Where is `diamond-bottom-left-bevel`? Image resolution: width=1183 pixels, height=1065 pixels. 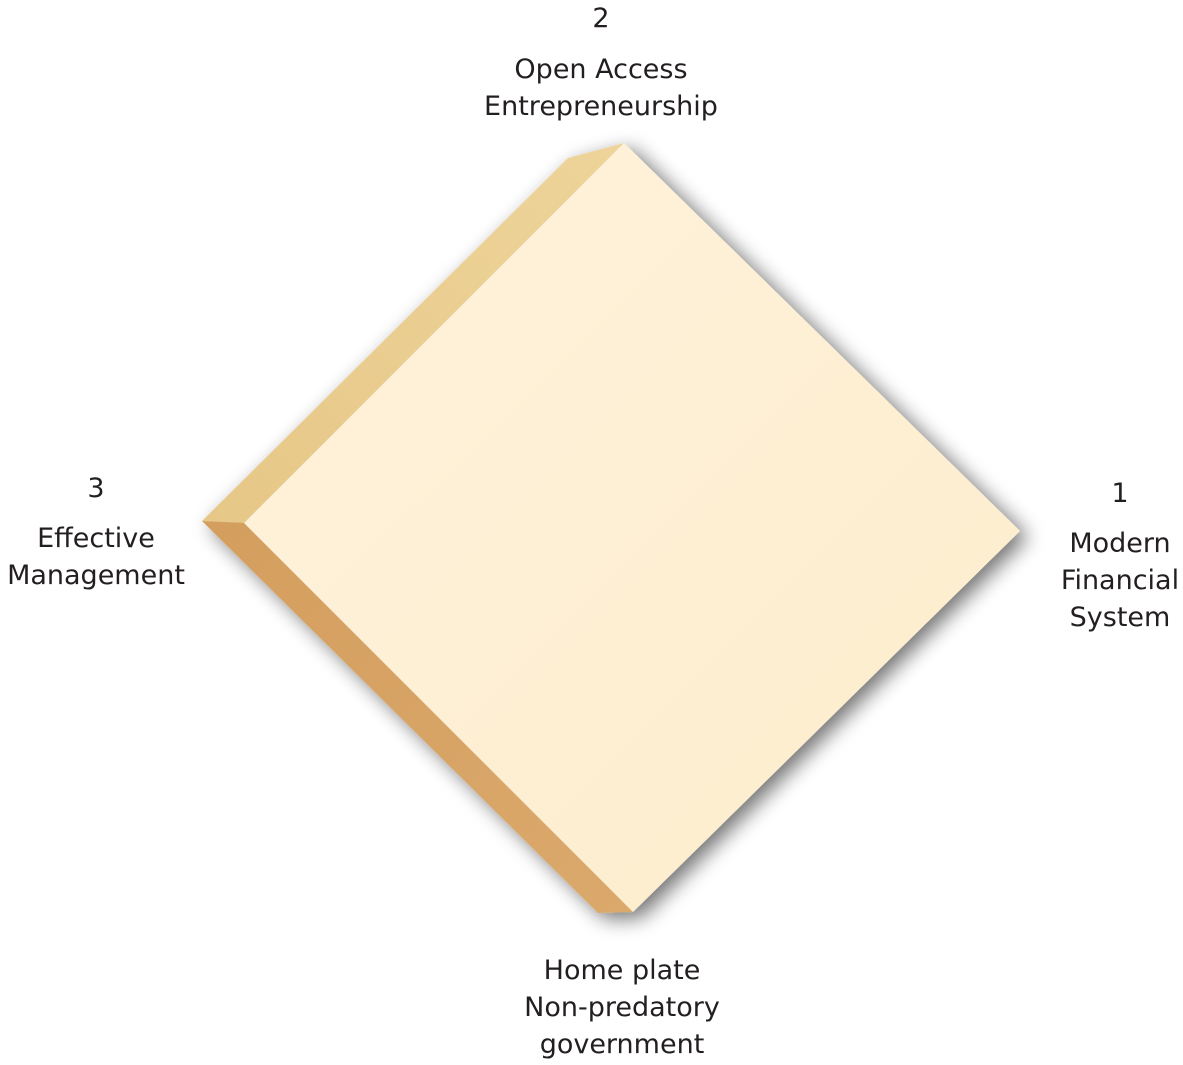 diamond-bottom-left-bevel is located at coordinates (417, 717).